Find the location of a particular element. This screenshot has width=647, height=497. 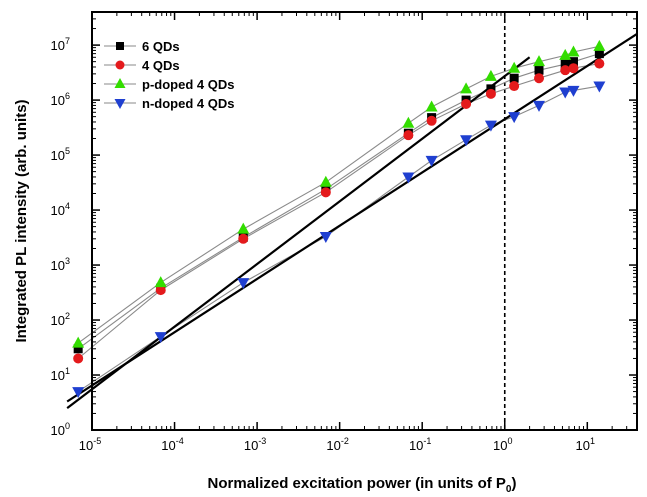

legend-label-3: n-doped 4 QDs is located at coordinates (188, 103).